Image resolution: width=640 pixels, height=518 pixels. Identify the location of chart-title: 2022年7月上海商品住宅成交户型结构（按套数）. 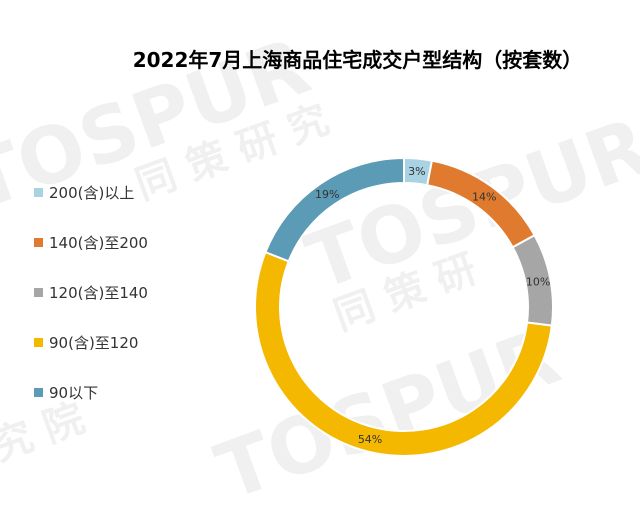
(357, 60).